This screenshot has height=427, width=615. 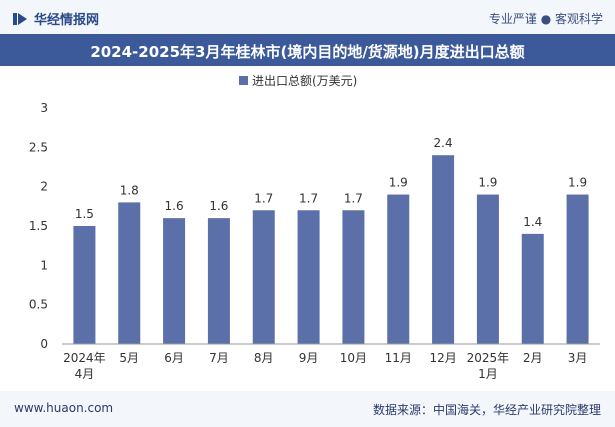 I want to click on y-tick-label: 0, so click(x=44, y=344).